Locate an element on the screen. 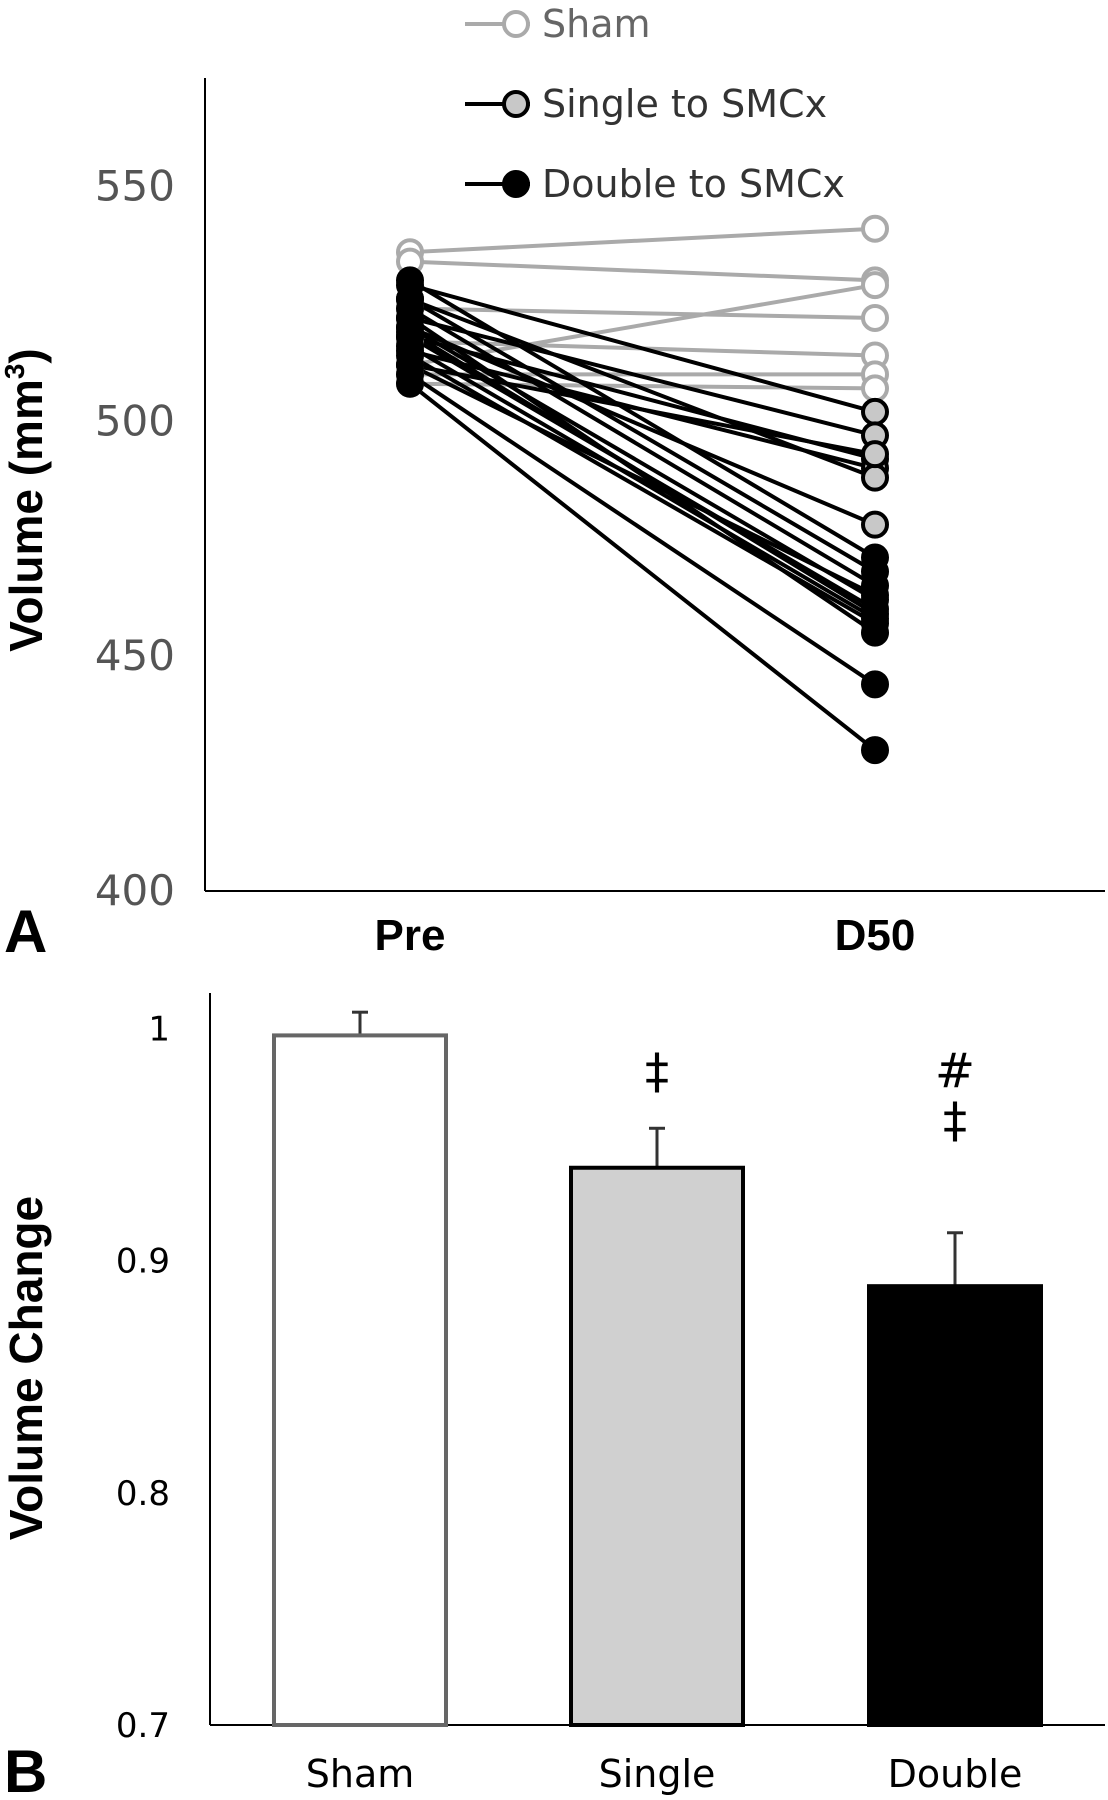  panel-a-legend-label: Single to SMCx is located at coordinates (684, 104).